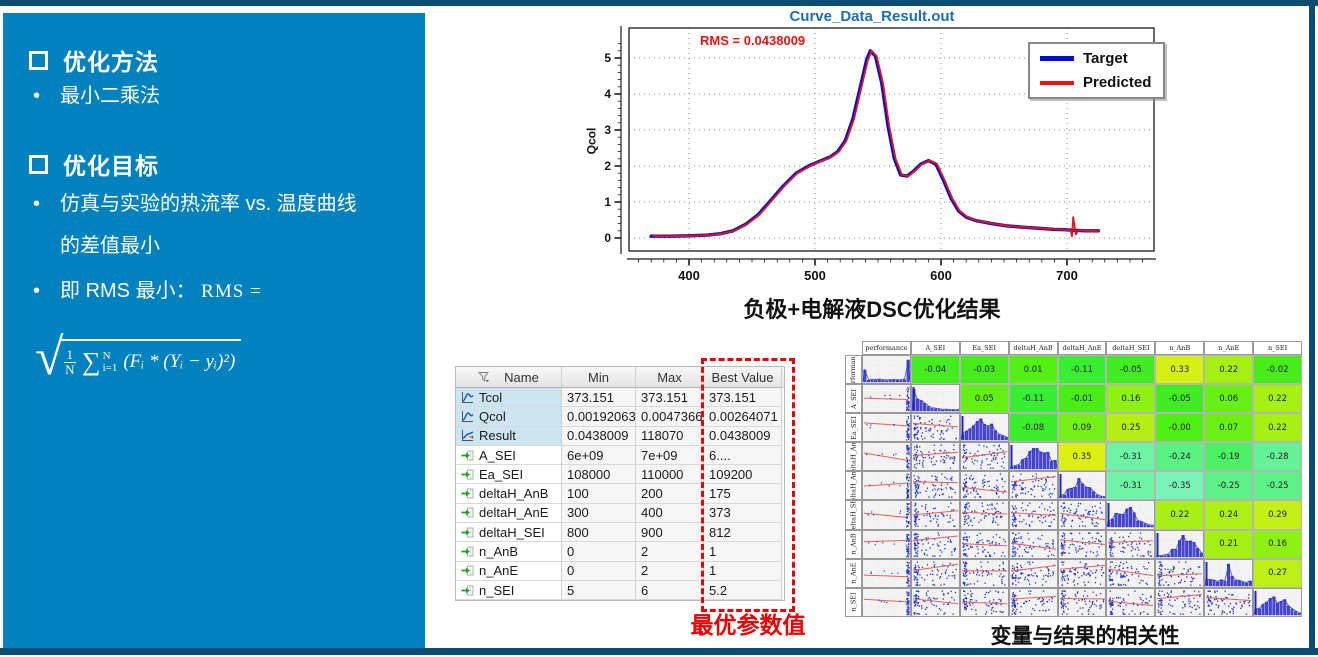  I want to click on result-icon, so click(467, 435).